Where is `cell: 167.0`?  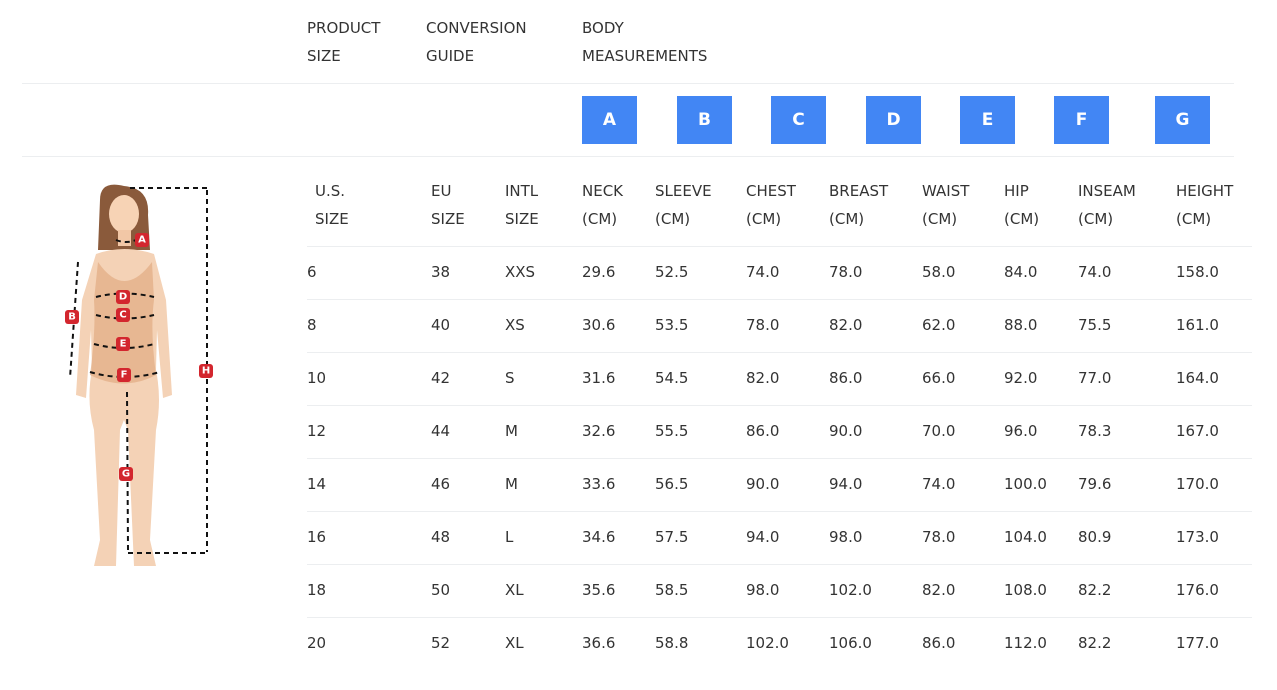 cell: 167.0 is located at coordinates (1197, 431).